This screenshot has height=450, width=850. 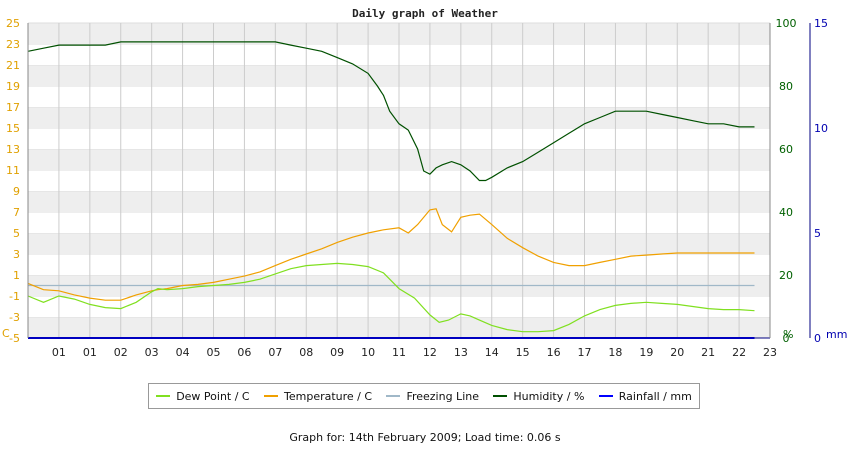 I want to click on x-tick-label: 14, so click(x=492, y=352).